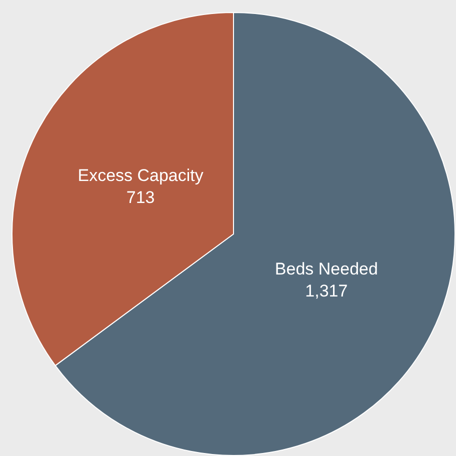 Image resolution: width=456 pixels, height=456 pixels. Describe the element at coordinates (326, 291) in the screenshot. I see `data-label: 1,317` at that location.